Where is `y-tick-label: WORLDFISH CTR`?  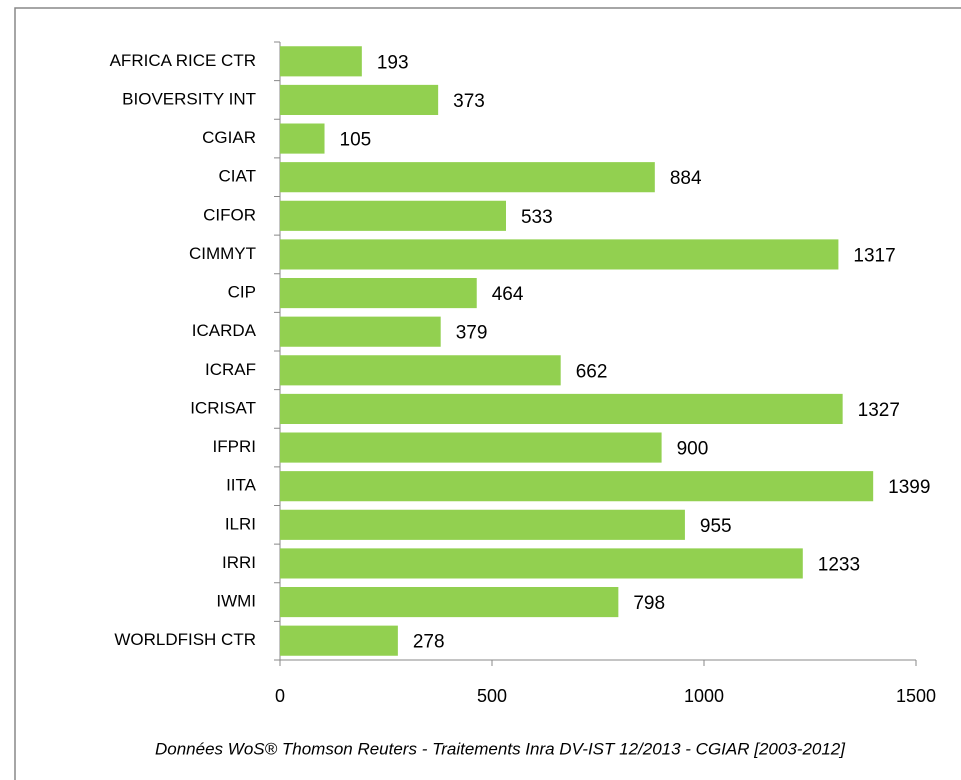 y-tick-label: WORLDFISH CTR is located at coordinates (185, 639).